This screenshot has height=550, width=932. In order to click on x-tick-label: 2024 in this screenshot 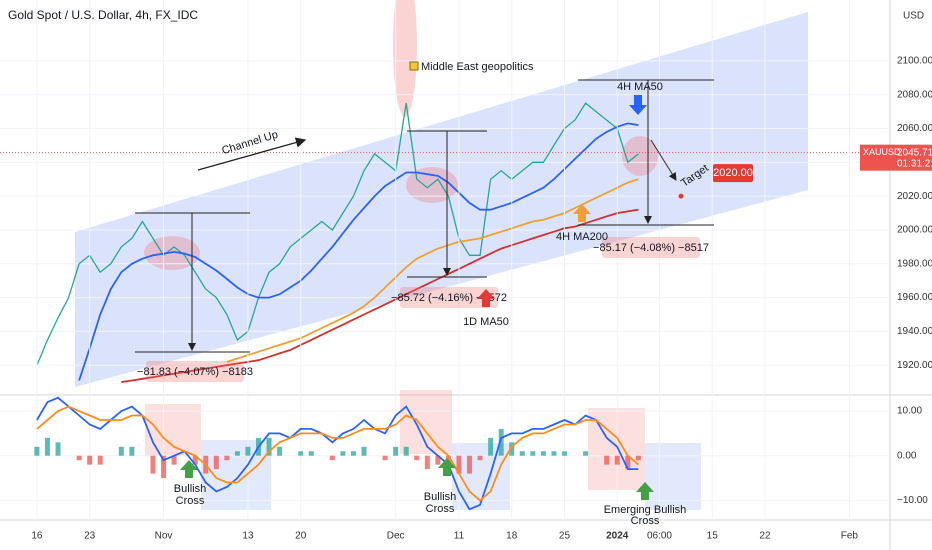, I will do `click(617, 536)`.